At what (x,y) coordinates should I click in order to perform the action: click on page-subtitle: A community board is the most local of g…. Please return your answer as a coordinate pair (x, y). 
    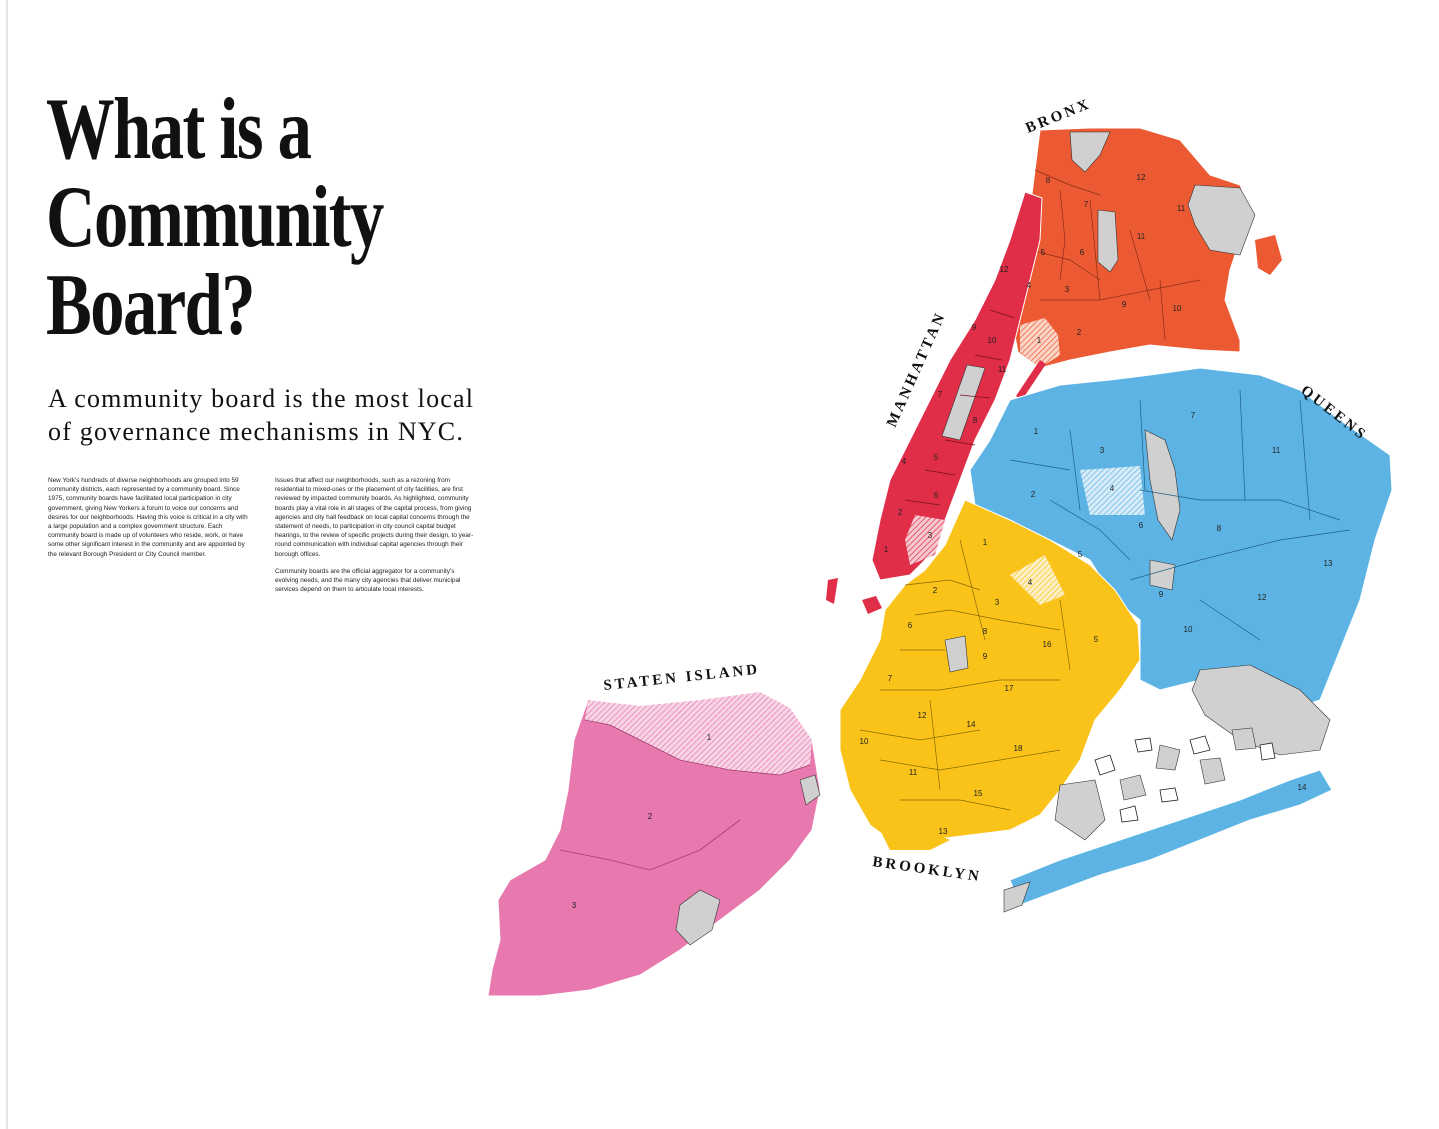
    Looking at the image, I should click on (283, 415).